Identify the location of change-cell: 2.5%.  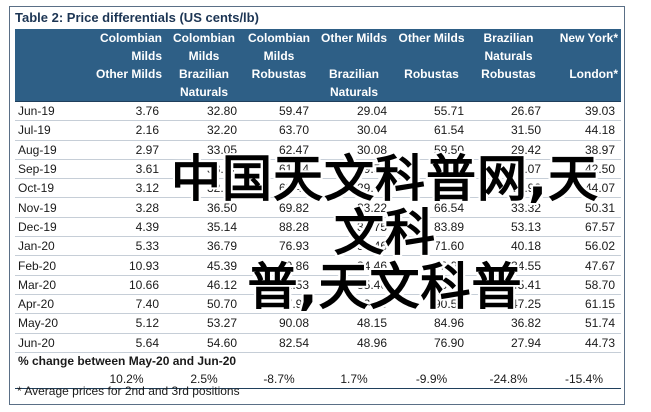
(204, 379).